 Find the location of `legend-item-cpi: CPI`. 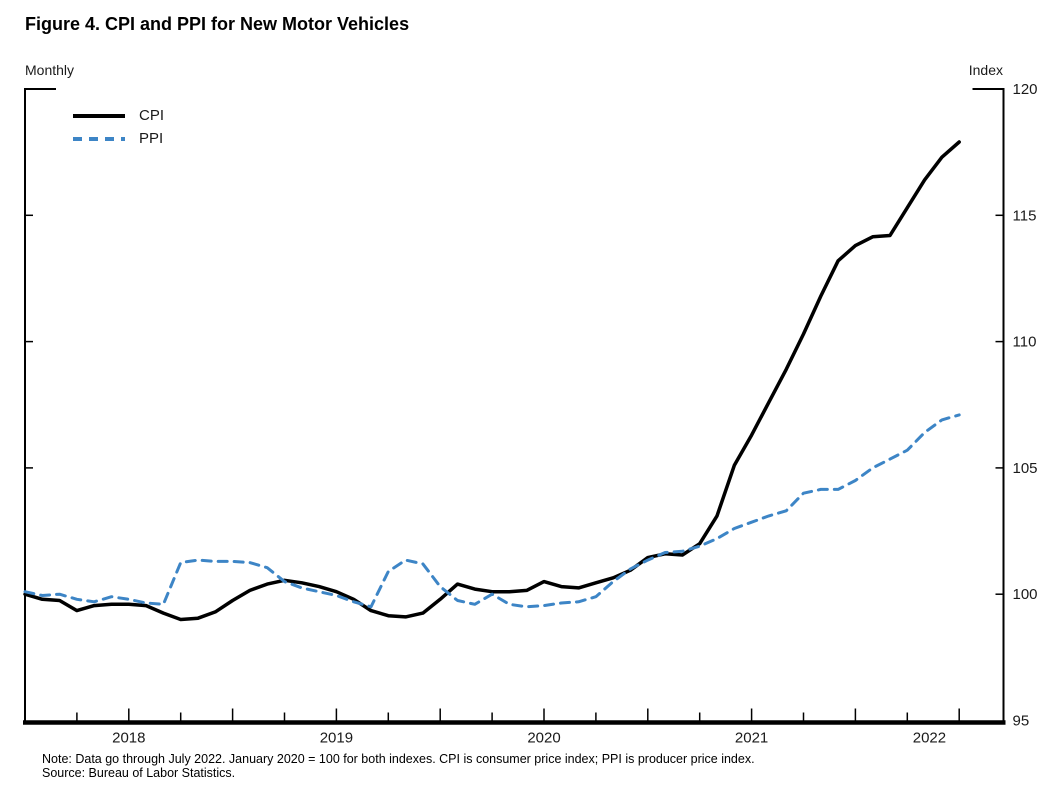

legend-item-cpi: CPI is located at coordinates (118, 115).